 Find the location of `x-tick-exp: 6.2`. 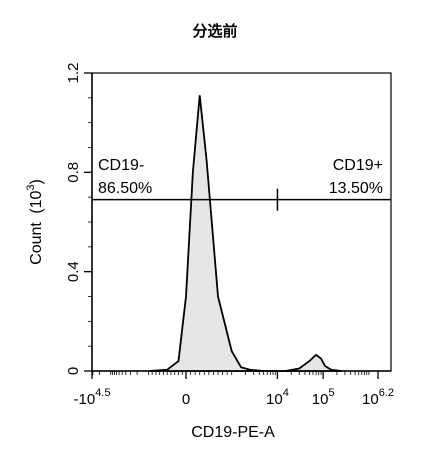

x-tick-exp: 6.2 is located at coordinates (386, 393).